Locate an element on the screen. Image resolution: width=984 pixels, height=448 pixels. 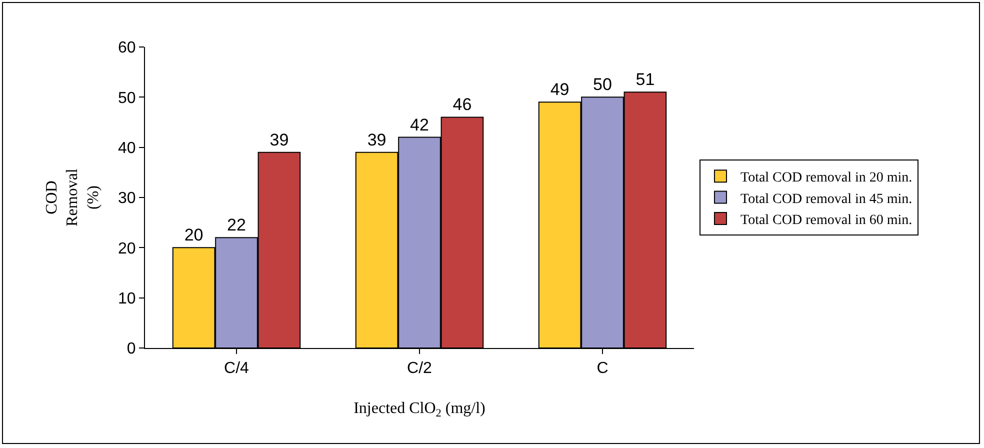
data-label: 51 is located at coordinates (645, 80).